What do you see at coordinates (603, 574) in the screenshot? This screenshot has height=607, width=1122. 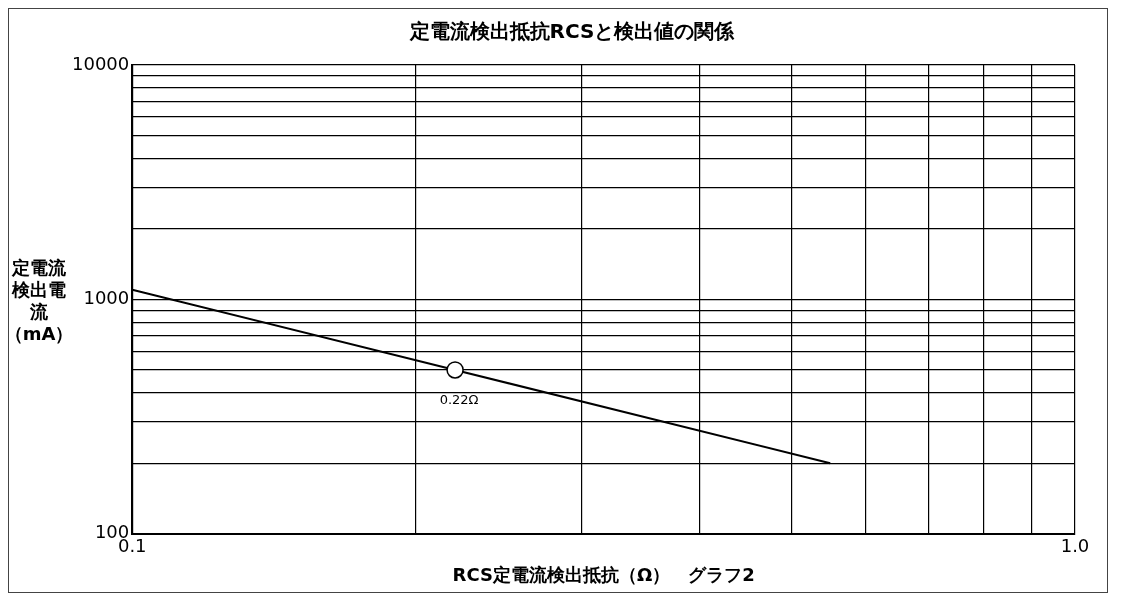 I see `x-axis-title: RCS定電流検出抵抗（Ω） グラフ2` at bounding box center [603, 574].